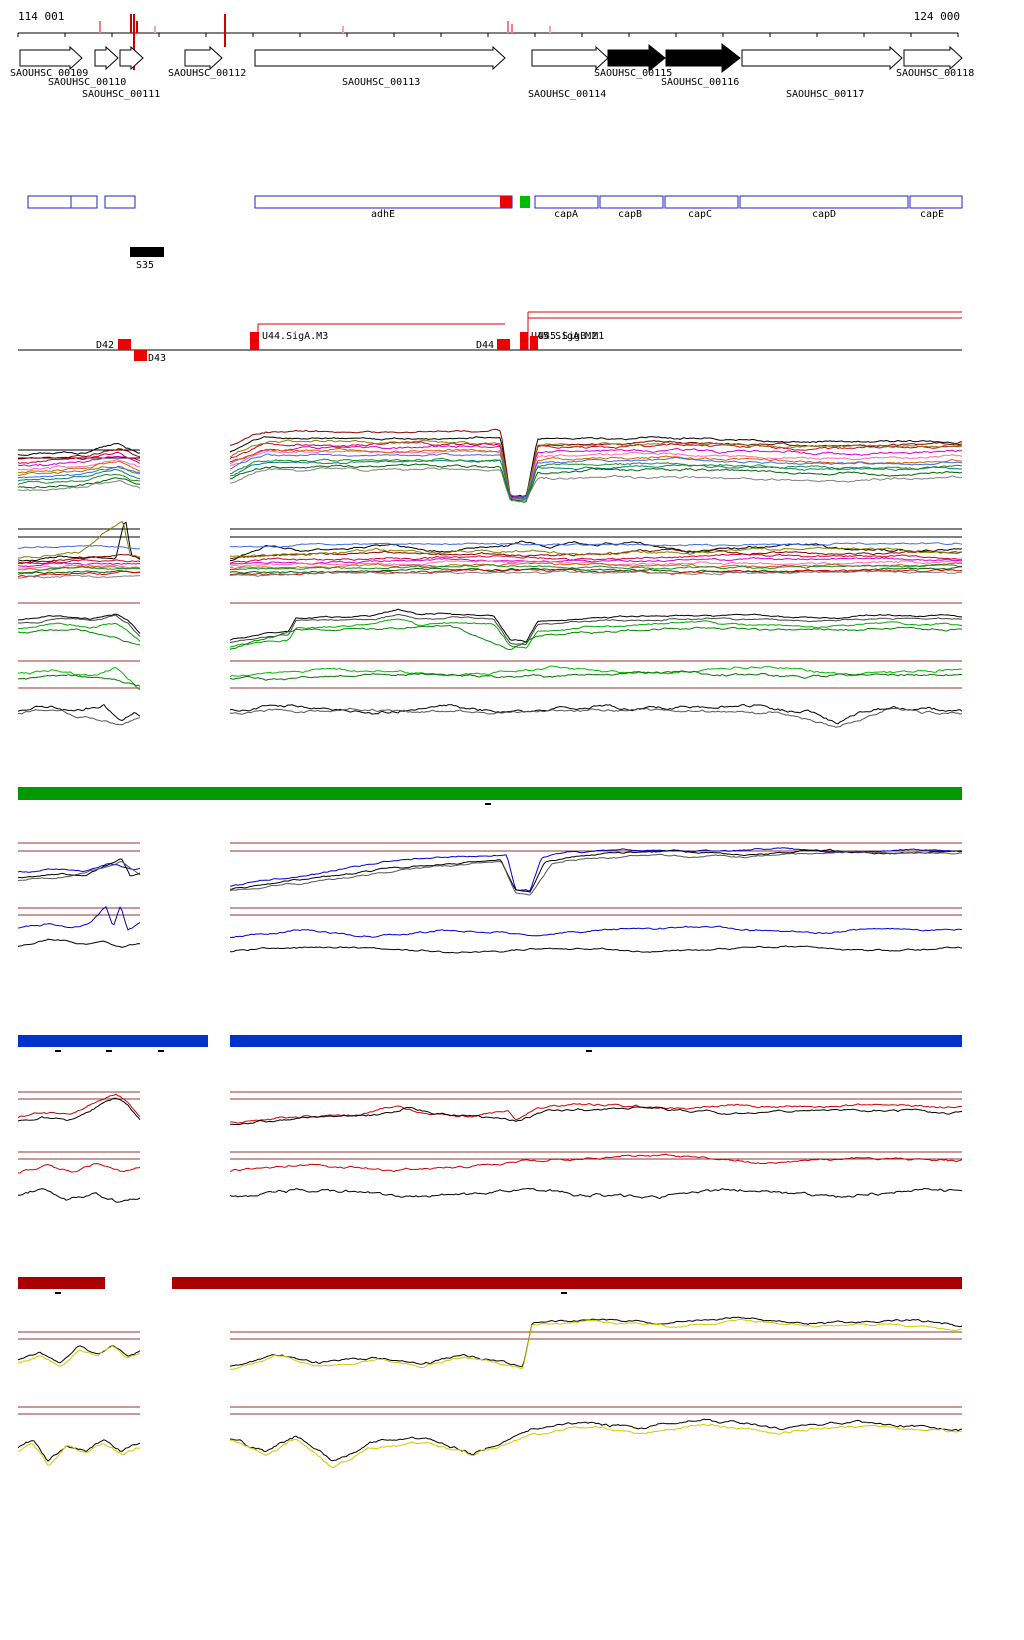 This screenshot has width=1024, height=1640. I want to click on site-D43, so click(140, 355).